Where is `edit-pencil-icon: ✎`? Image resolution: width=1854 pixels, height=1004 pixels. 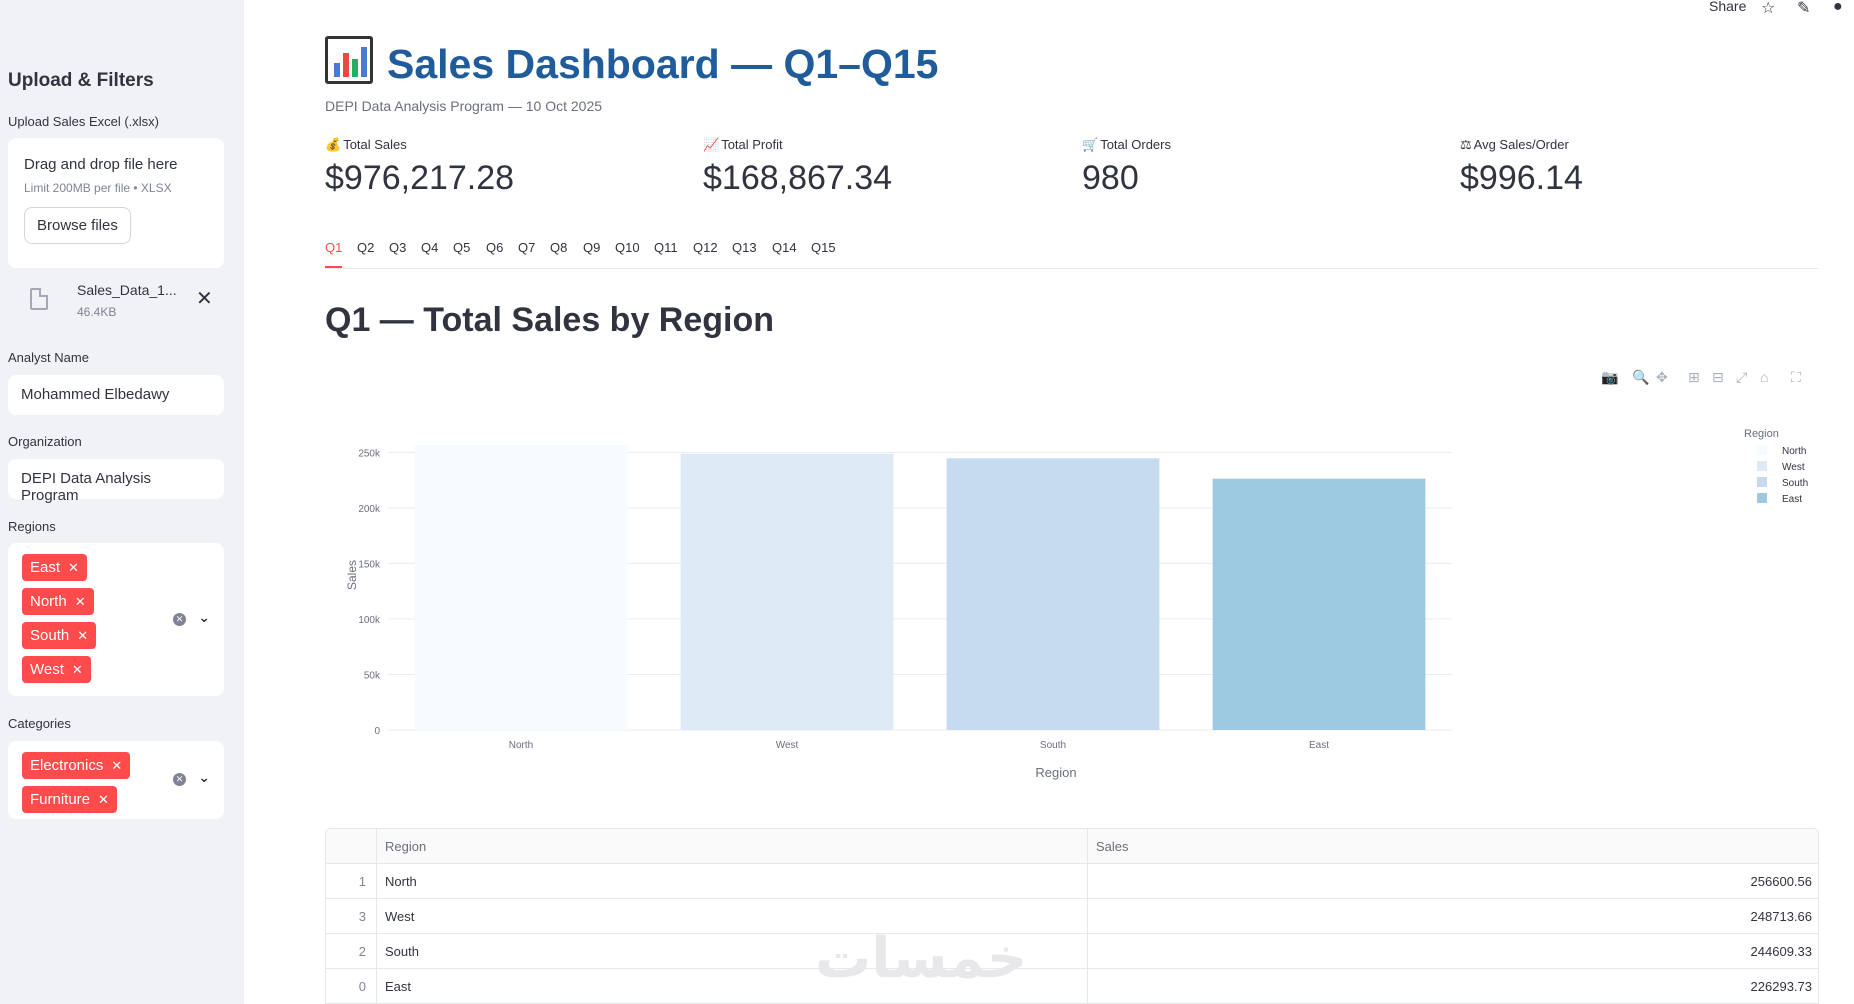 edit-pencil-icon: ✎ is located at coordinates (1804, 8).